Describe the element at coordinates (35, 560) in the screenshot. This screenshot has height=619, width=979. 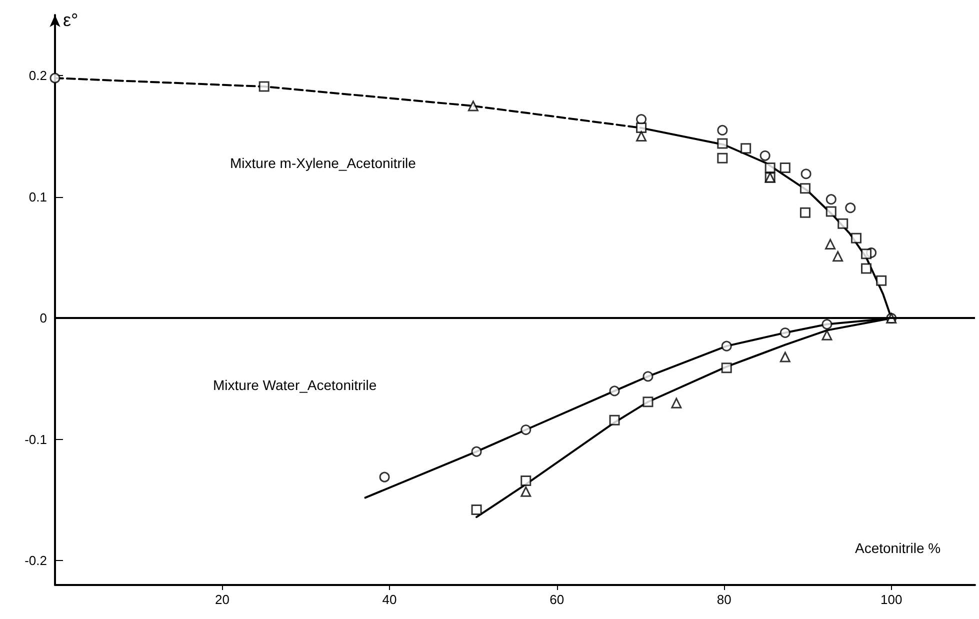
I see `y-tick-label: -0.2` at that location.